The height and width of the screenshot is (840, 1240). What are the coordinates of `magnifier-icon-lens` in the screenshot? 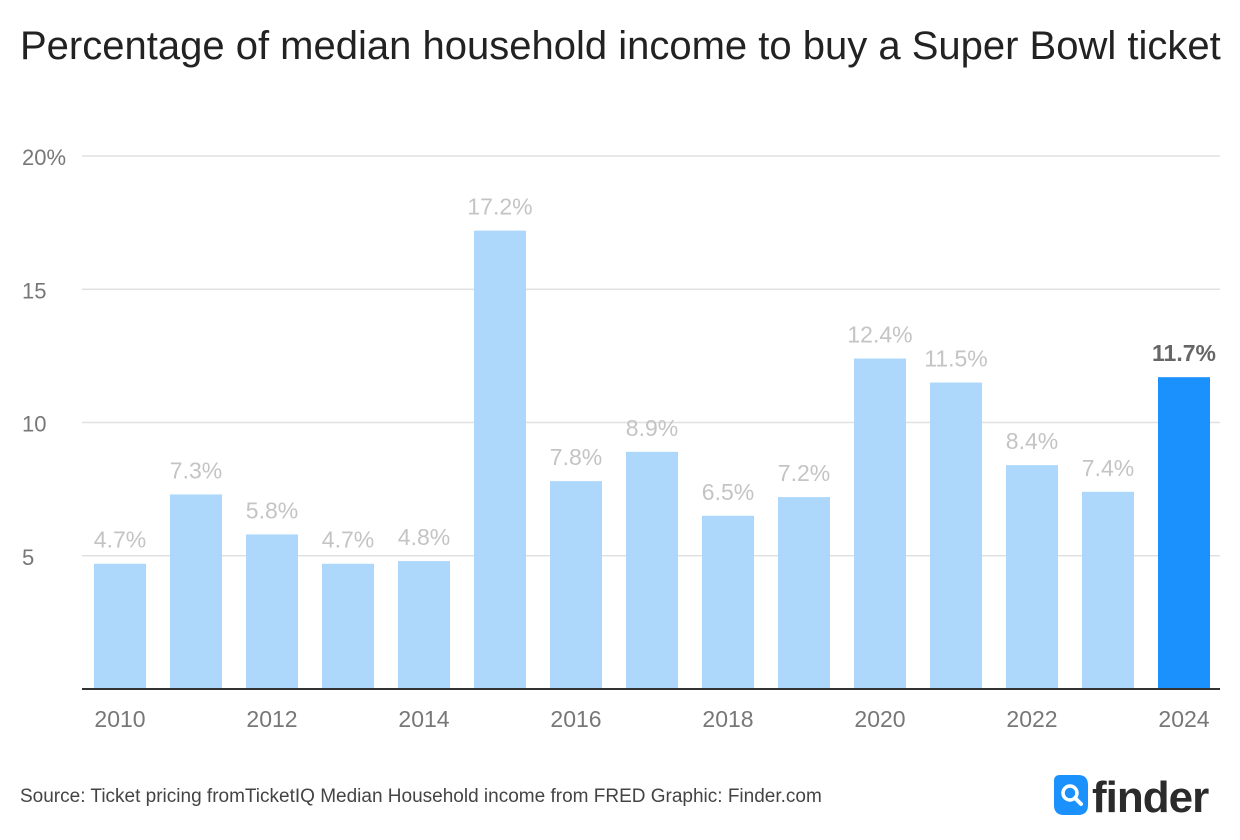 It's located at (1070, 793).